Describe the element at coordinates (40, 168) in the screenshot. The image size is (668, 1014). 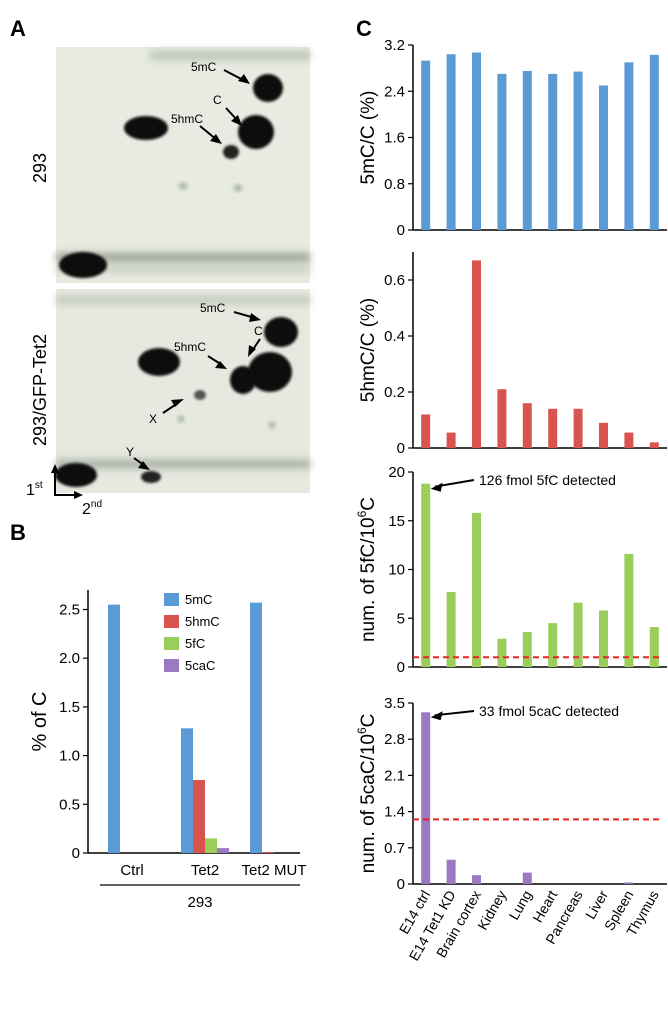
I see `sample-label-top: 293` at that location.